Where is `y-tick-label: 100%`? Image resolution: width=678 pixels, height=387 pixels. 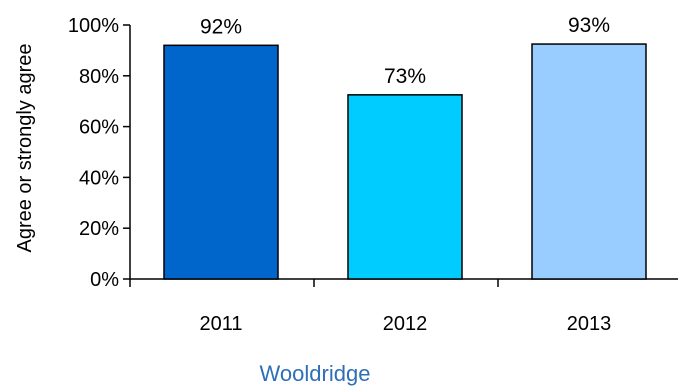
y-tick-label: 100% is located at coordinates (93, 26).